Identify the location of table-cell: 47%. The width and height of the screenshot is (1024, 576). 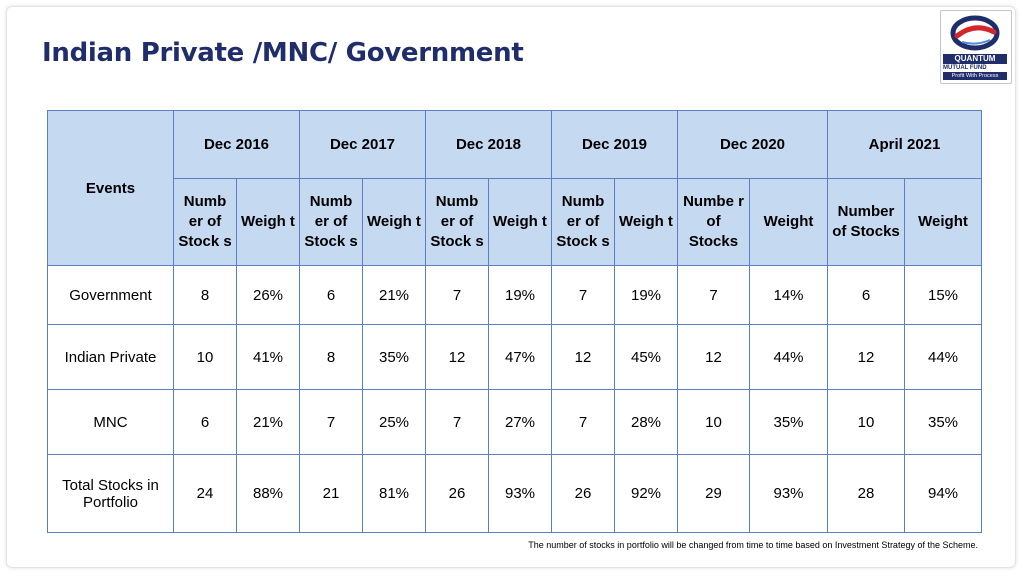
(520, 357).